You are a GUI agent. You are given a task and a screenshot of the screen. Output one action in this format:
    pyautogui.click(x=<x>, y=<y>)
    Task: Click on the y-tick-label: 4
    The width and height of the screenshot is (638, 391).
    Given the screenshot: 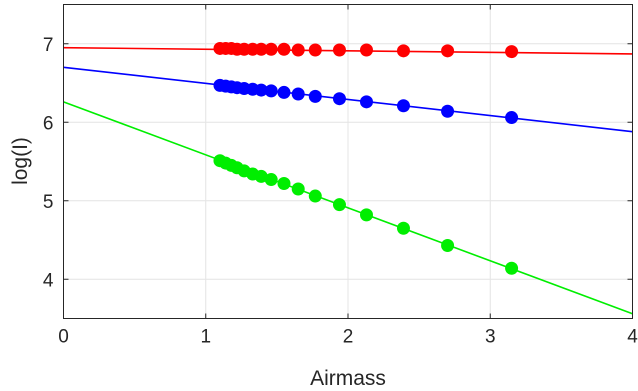 What is the action you would take?
    pyautogui.click(x=48, y=280)
    